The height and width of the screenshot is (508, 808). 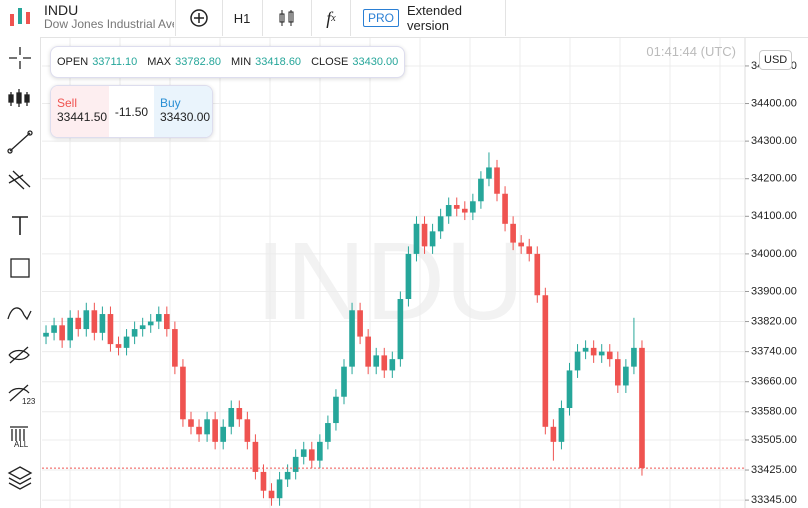 What do you see at coordinates (774, 412) in the screenshot?
I see `y-tick-label: 33580.00` at bounding box center [774, 412].